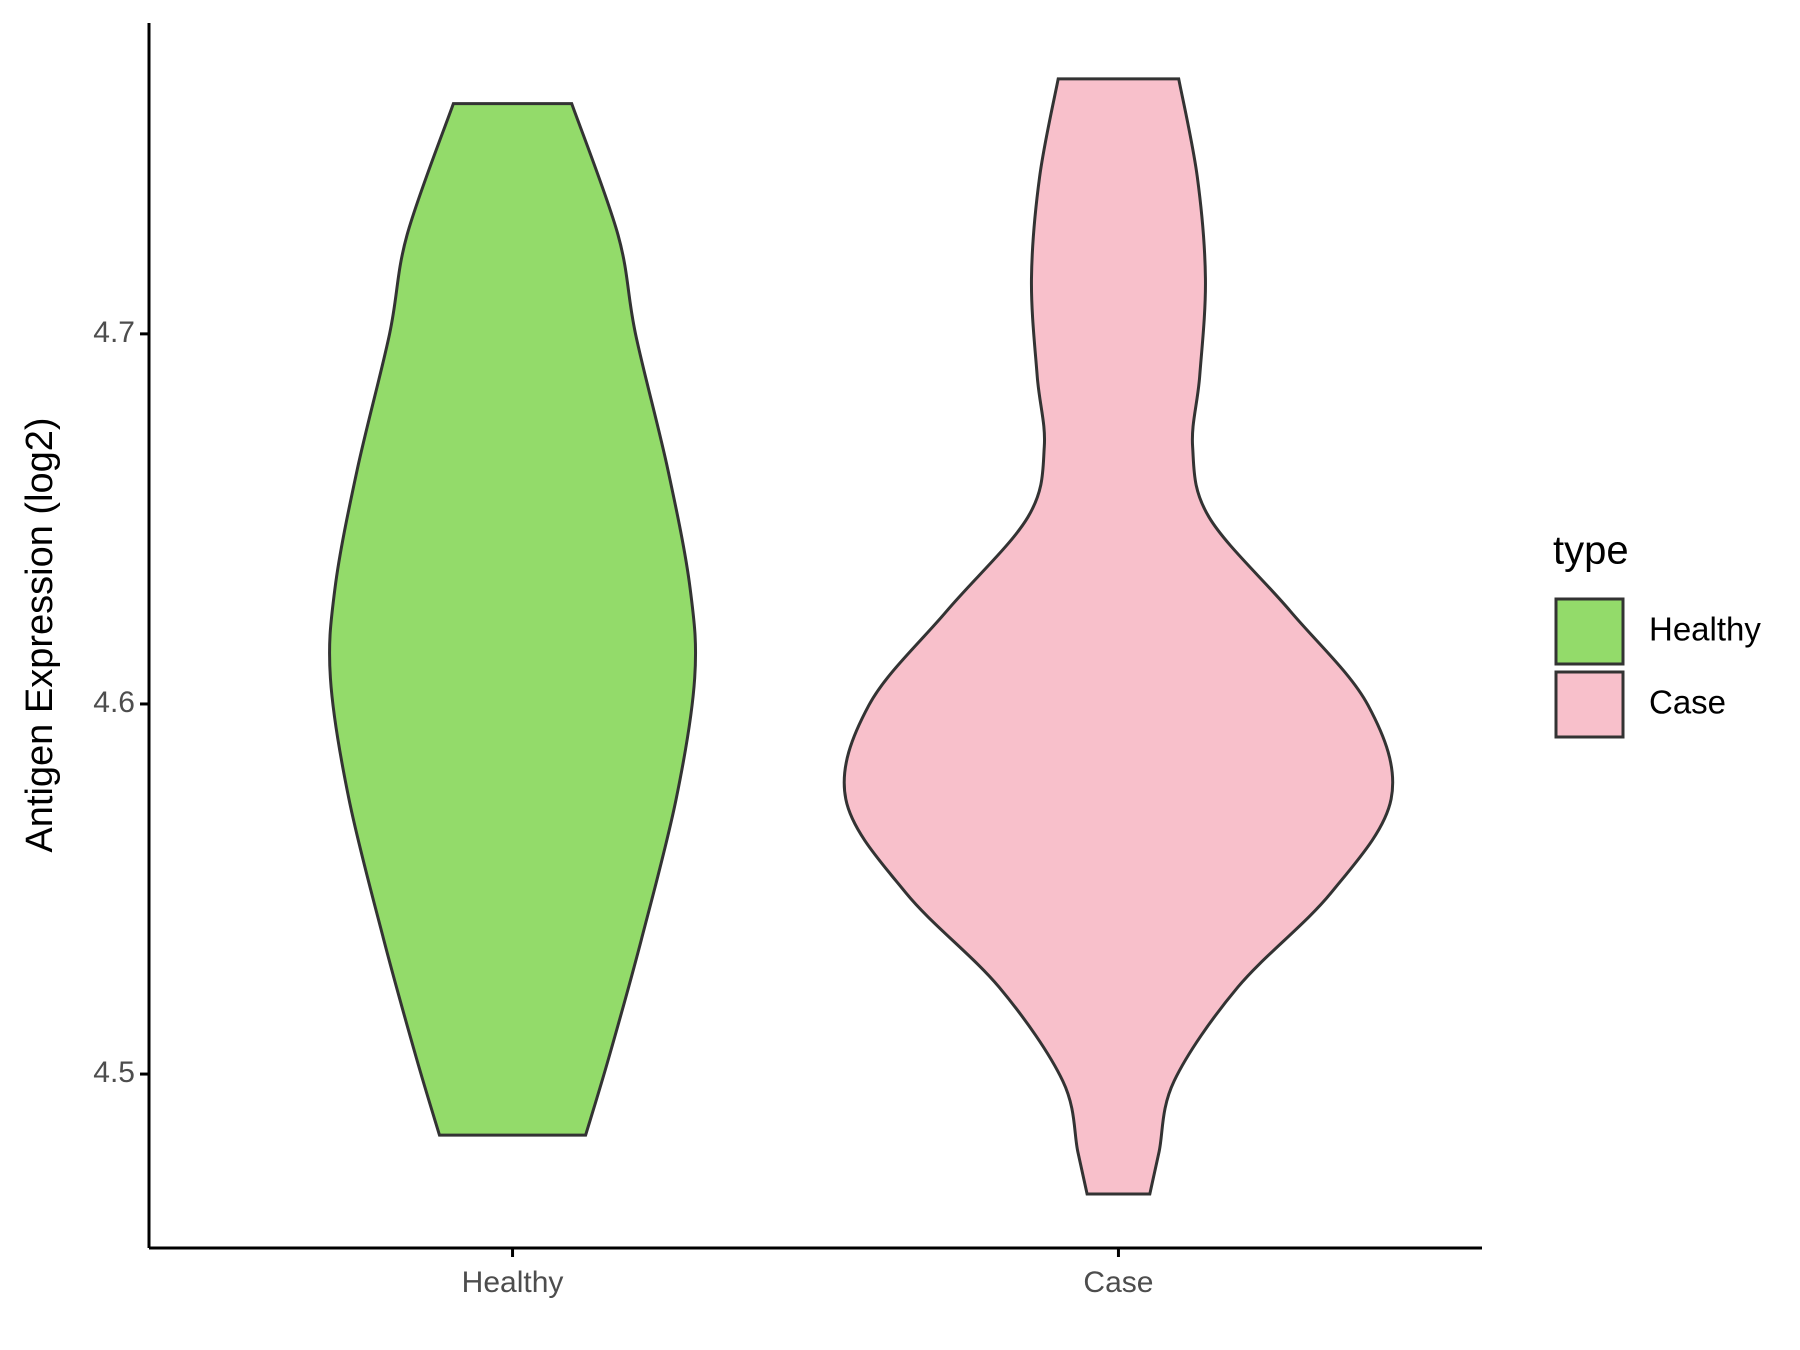 The width and height of the screenshot is (1800, 1350). Describe the element at coordinates (114, 1072) in the screenshot. I see `y-tick-label: 4.5` at that location.